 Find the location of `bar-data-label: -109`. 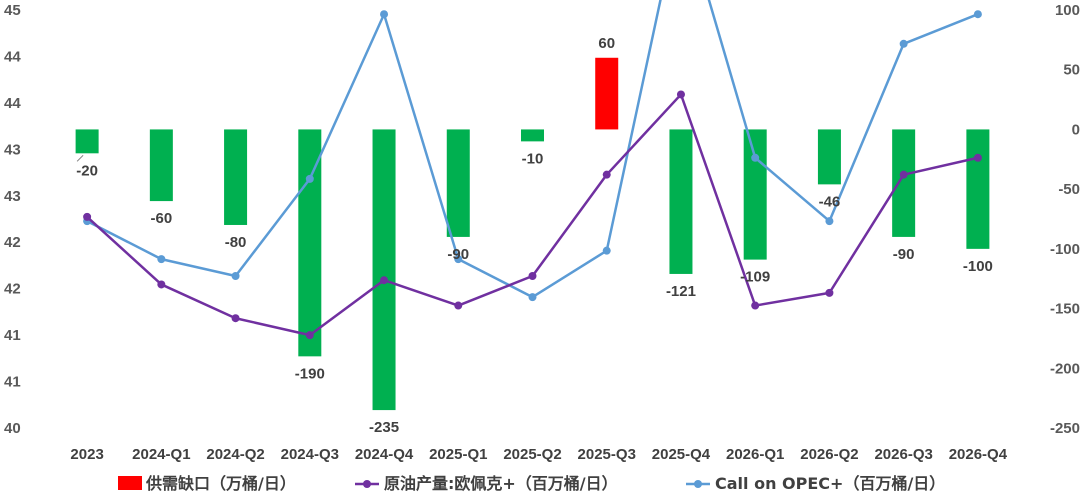

bar-data-label: -109 is located at coordinates (755, 277).